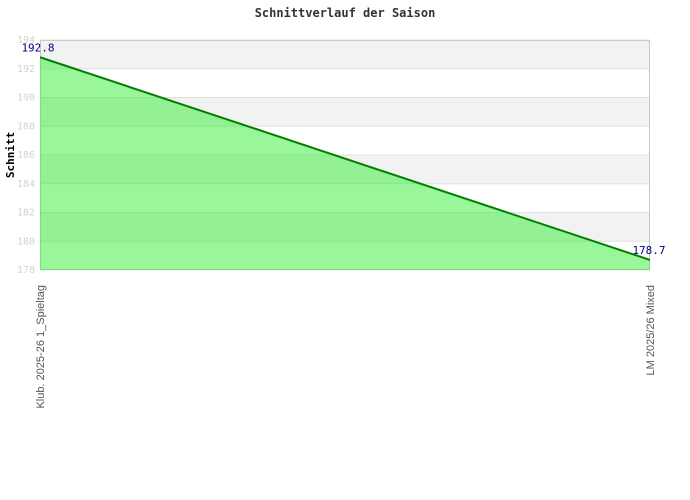 The width and height of the screenshot is (690, 500). I want to click on y-tick-label: 178, so click(26, 270).